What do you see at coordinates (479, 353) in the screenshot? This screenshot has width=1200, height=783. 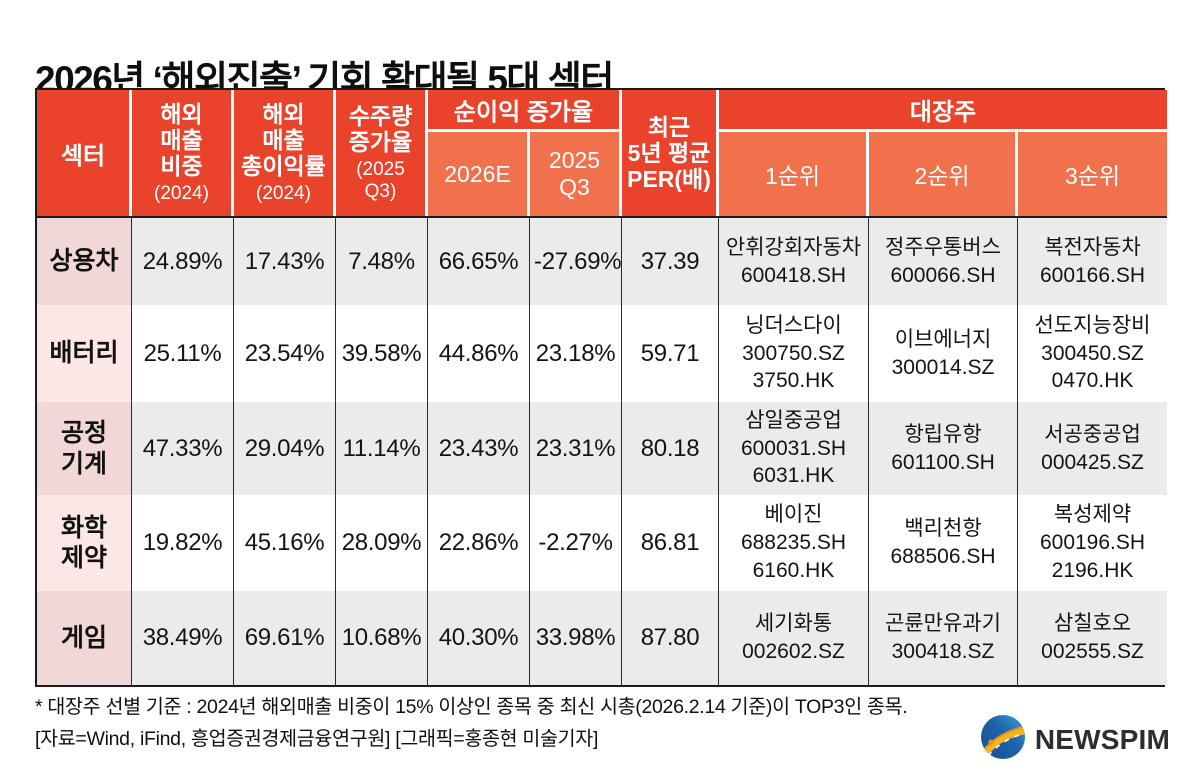 I see `value-cell: 44.86%` at bounding box center [479, 353].